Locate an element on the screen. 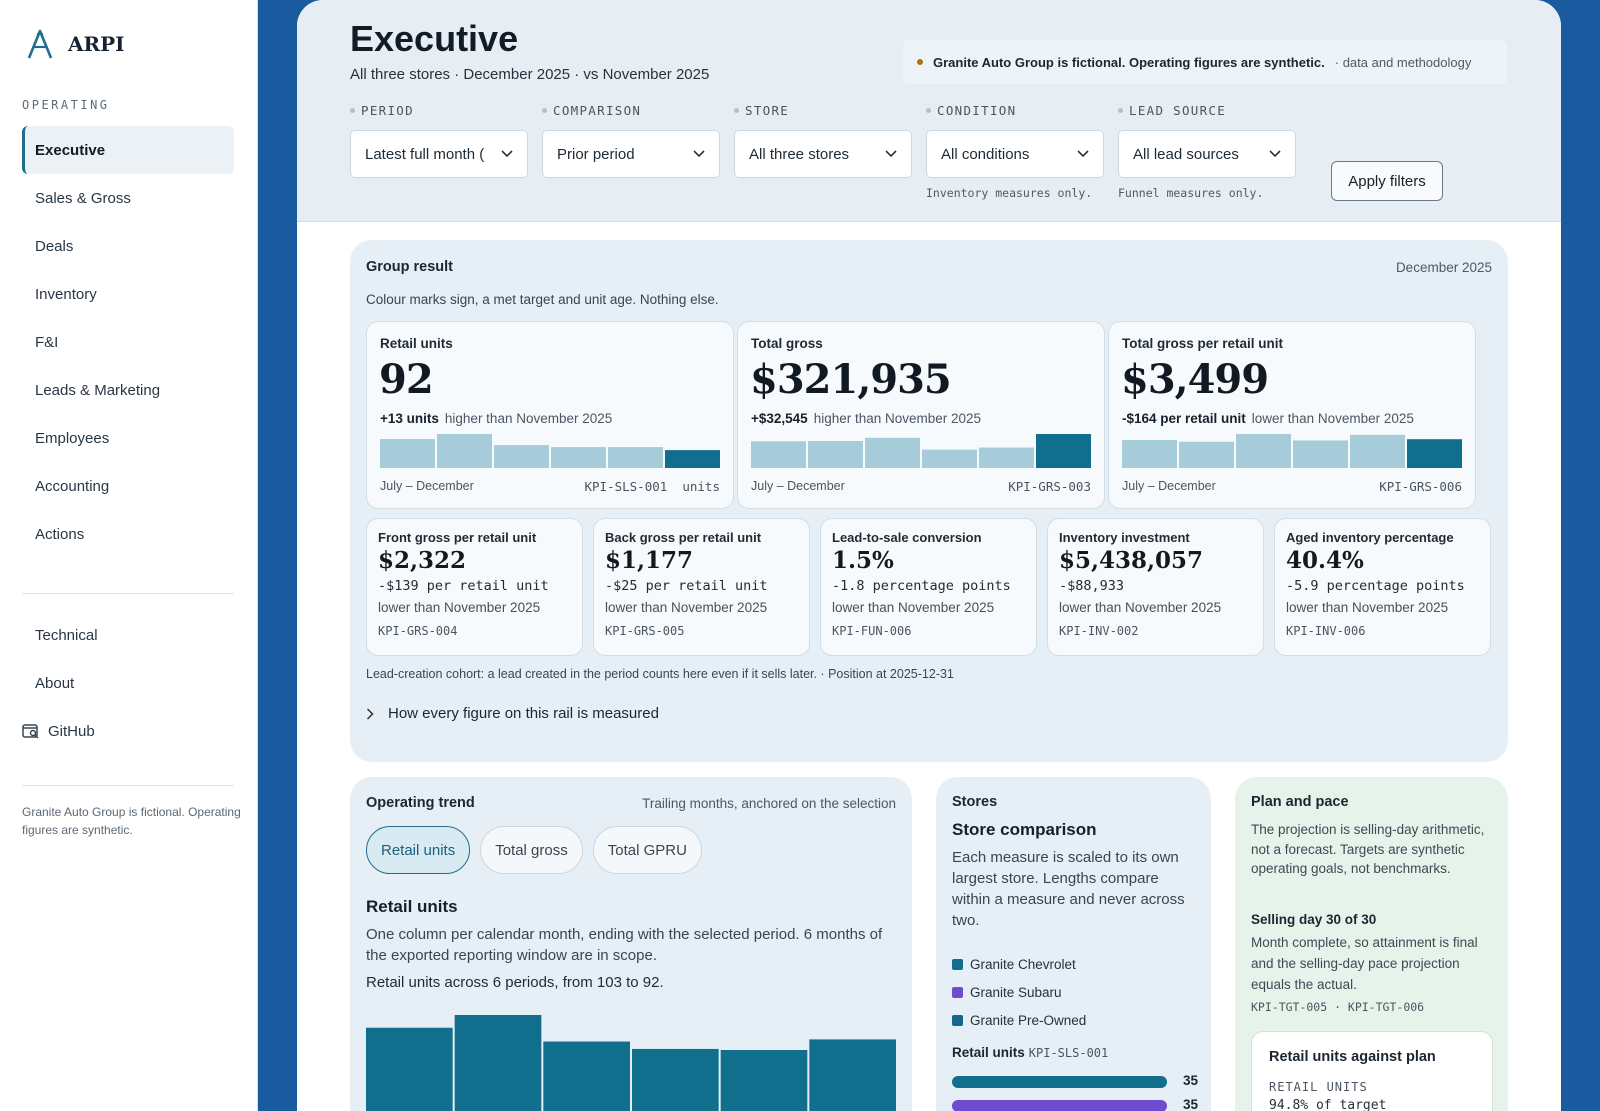 Image resolution: width=1600 pixels, height=1111 pixels. sidebar-item-github: GitHub is located at coordinates (128, 731).